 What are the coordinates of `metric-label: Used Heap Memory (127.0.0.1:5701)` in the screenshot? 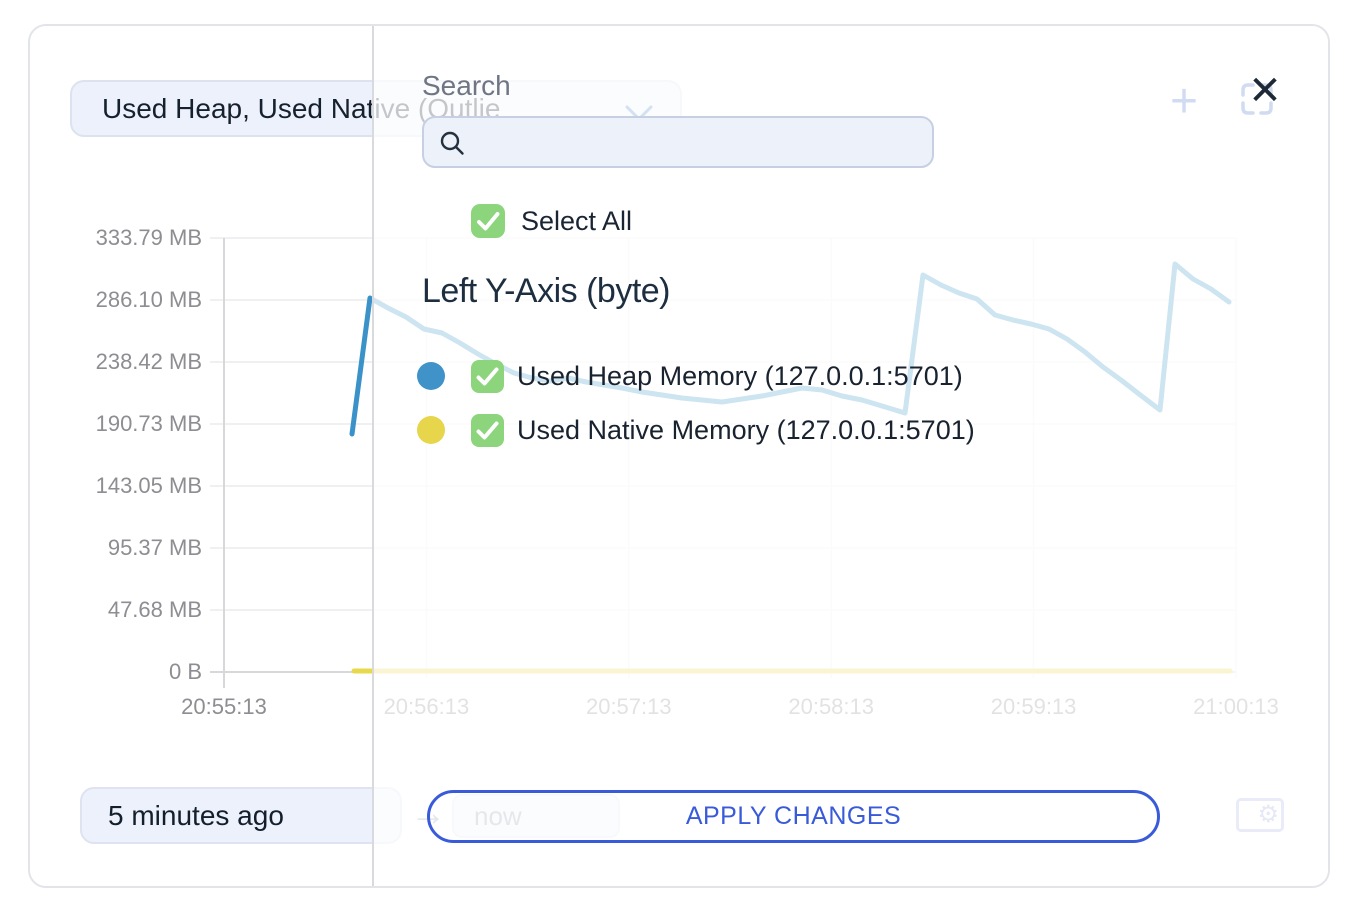 It's located at (740, 375).